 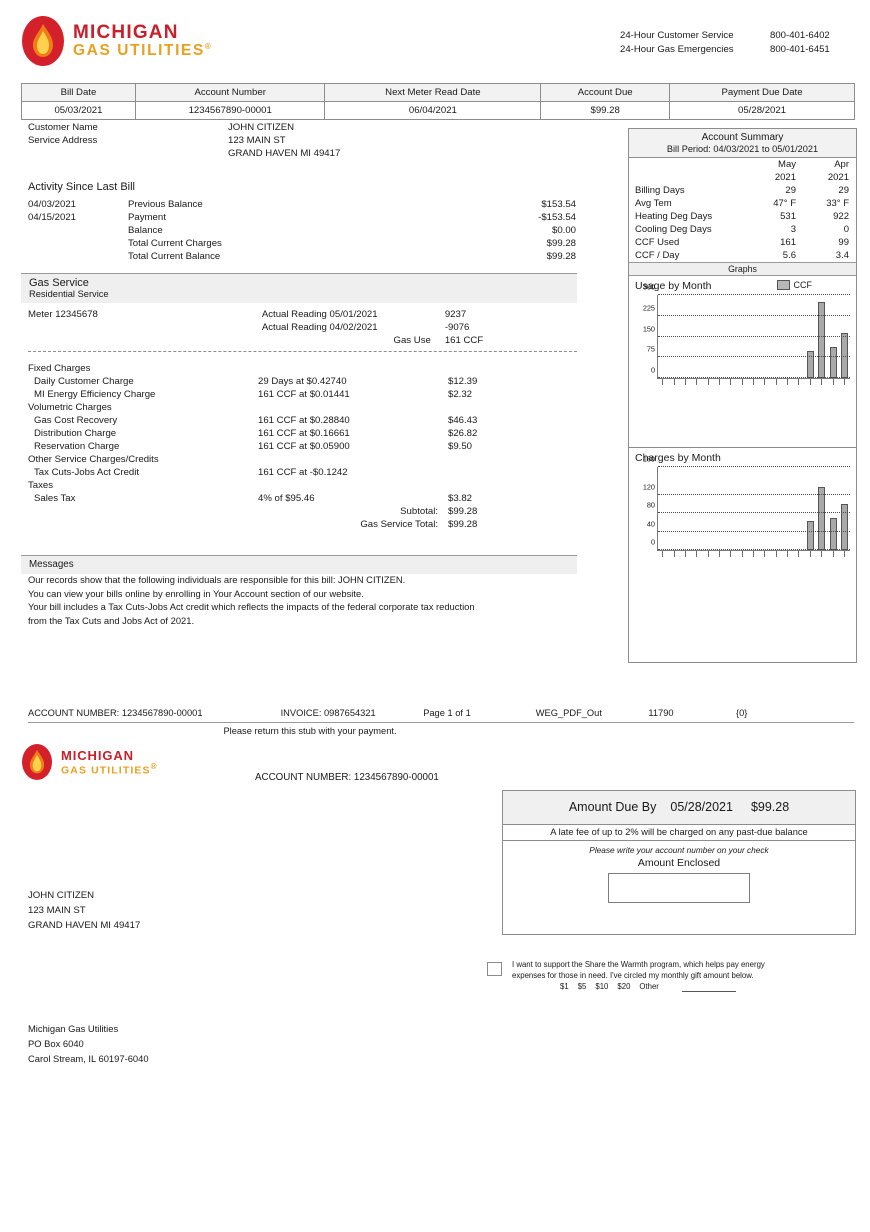 I want to click on table-row: Avg Tem 47° F 33° F, so click(x=742, y=203).